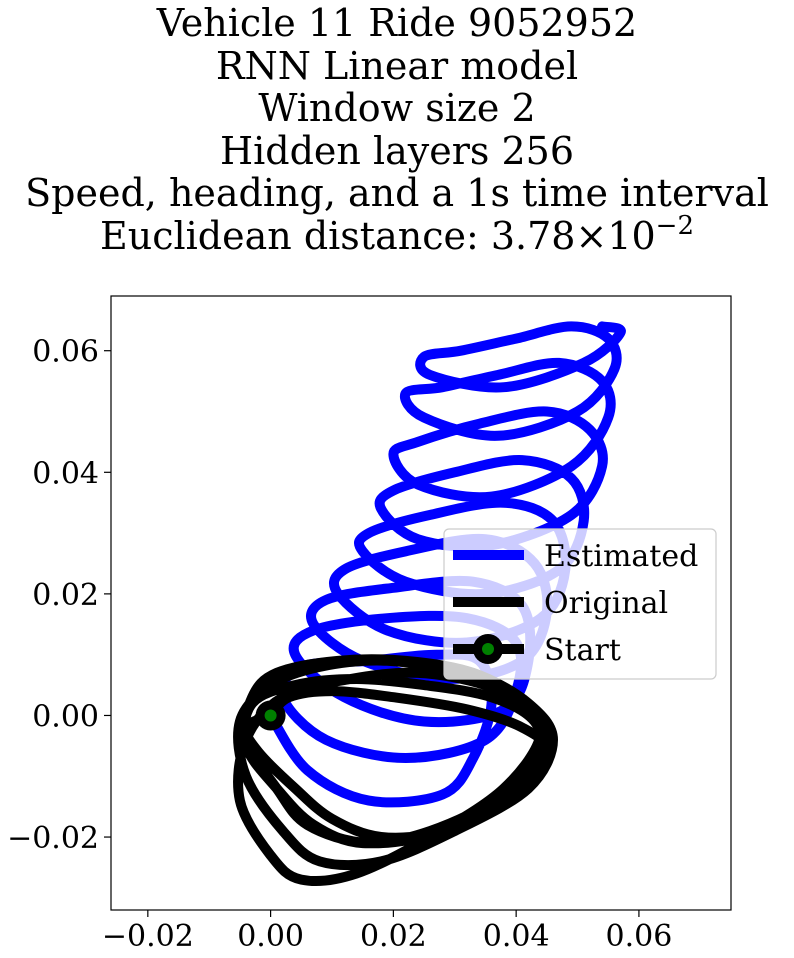 This screenshot has width=794, height=958. Describe the element at coordinates (65, 352) in the screenshot. I see `y-tick-label: 0.06` at that location.